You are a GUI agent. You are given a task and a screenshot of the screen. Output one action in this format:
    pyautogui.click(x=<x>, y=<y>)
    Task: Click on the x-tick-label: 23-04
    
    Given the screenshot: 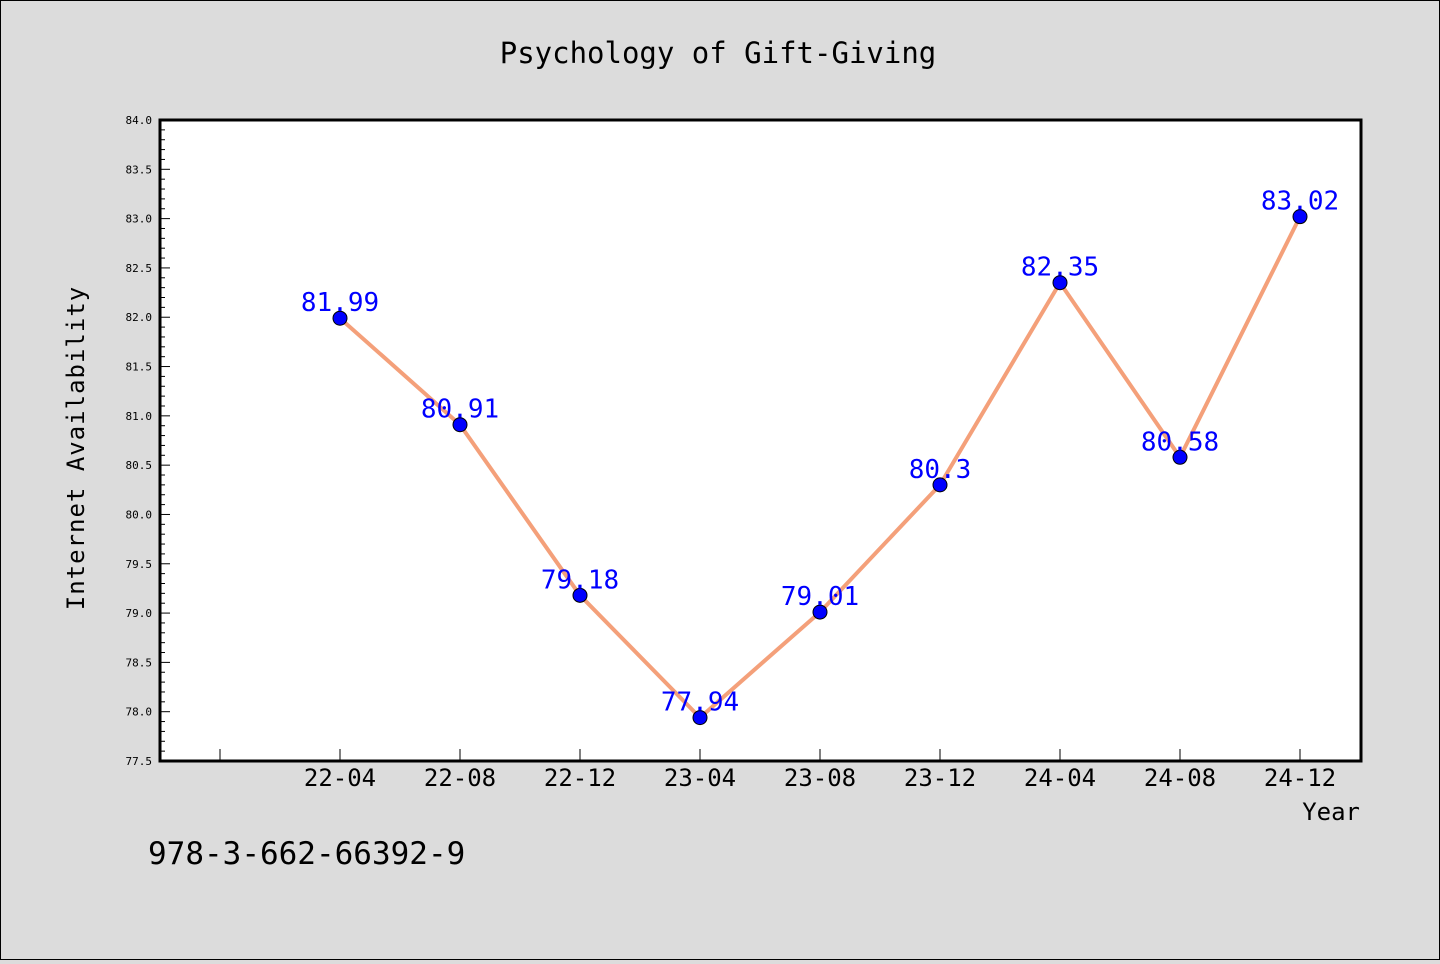 What is the action you would take?
    pyautogui.click(x=700, y=778)
    